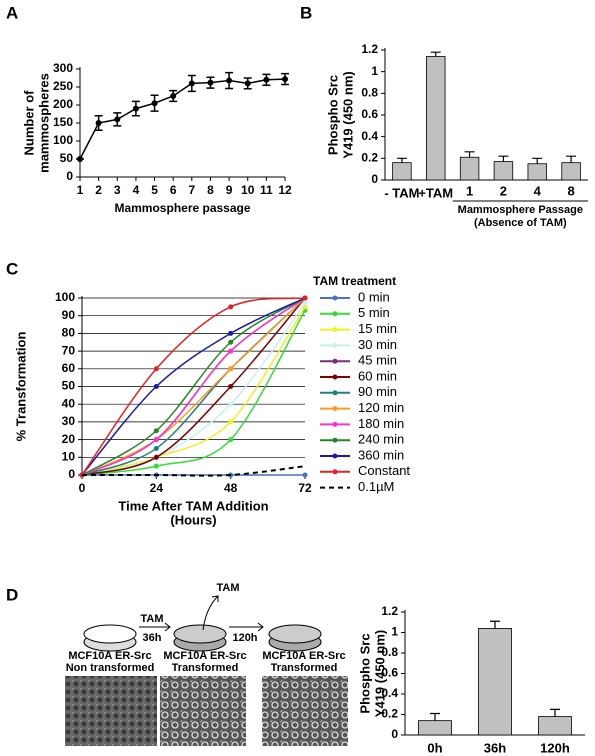 This screenshot has width=595, height=756. Describe the element at coordinates (381, 454) in the screenshot. I see `legend-label: 360 min` at that location.